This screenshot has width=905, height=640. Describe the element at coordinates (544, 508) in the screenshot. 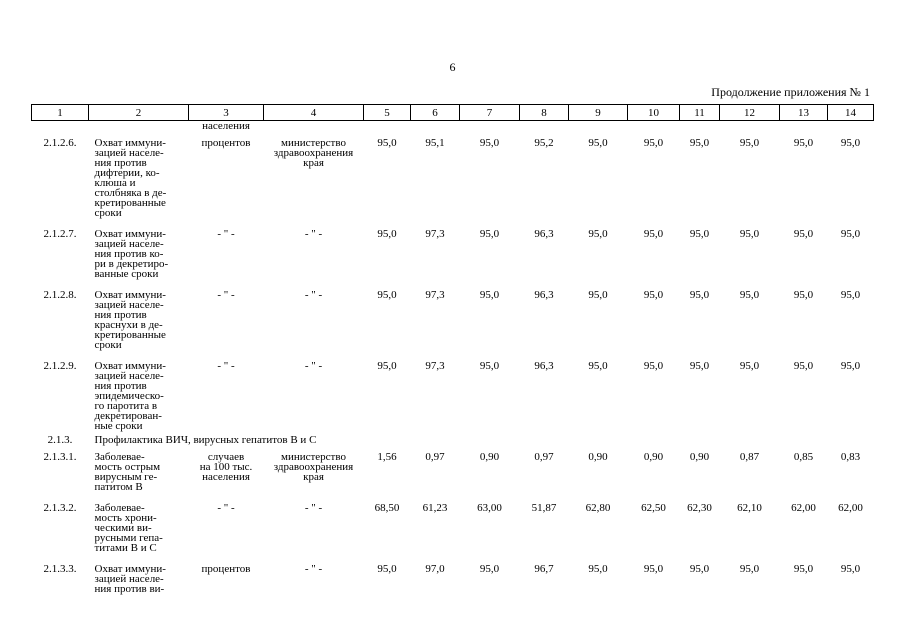

I see `row-value: 51,87` at that location.